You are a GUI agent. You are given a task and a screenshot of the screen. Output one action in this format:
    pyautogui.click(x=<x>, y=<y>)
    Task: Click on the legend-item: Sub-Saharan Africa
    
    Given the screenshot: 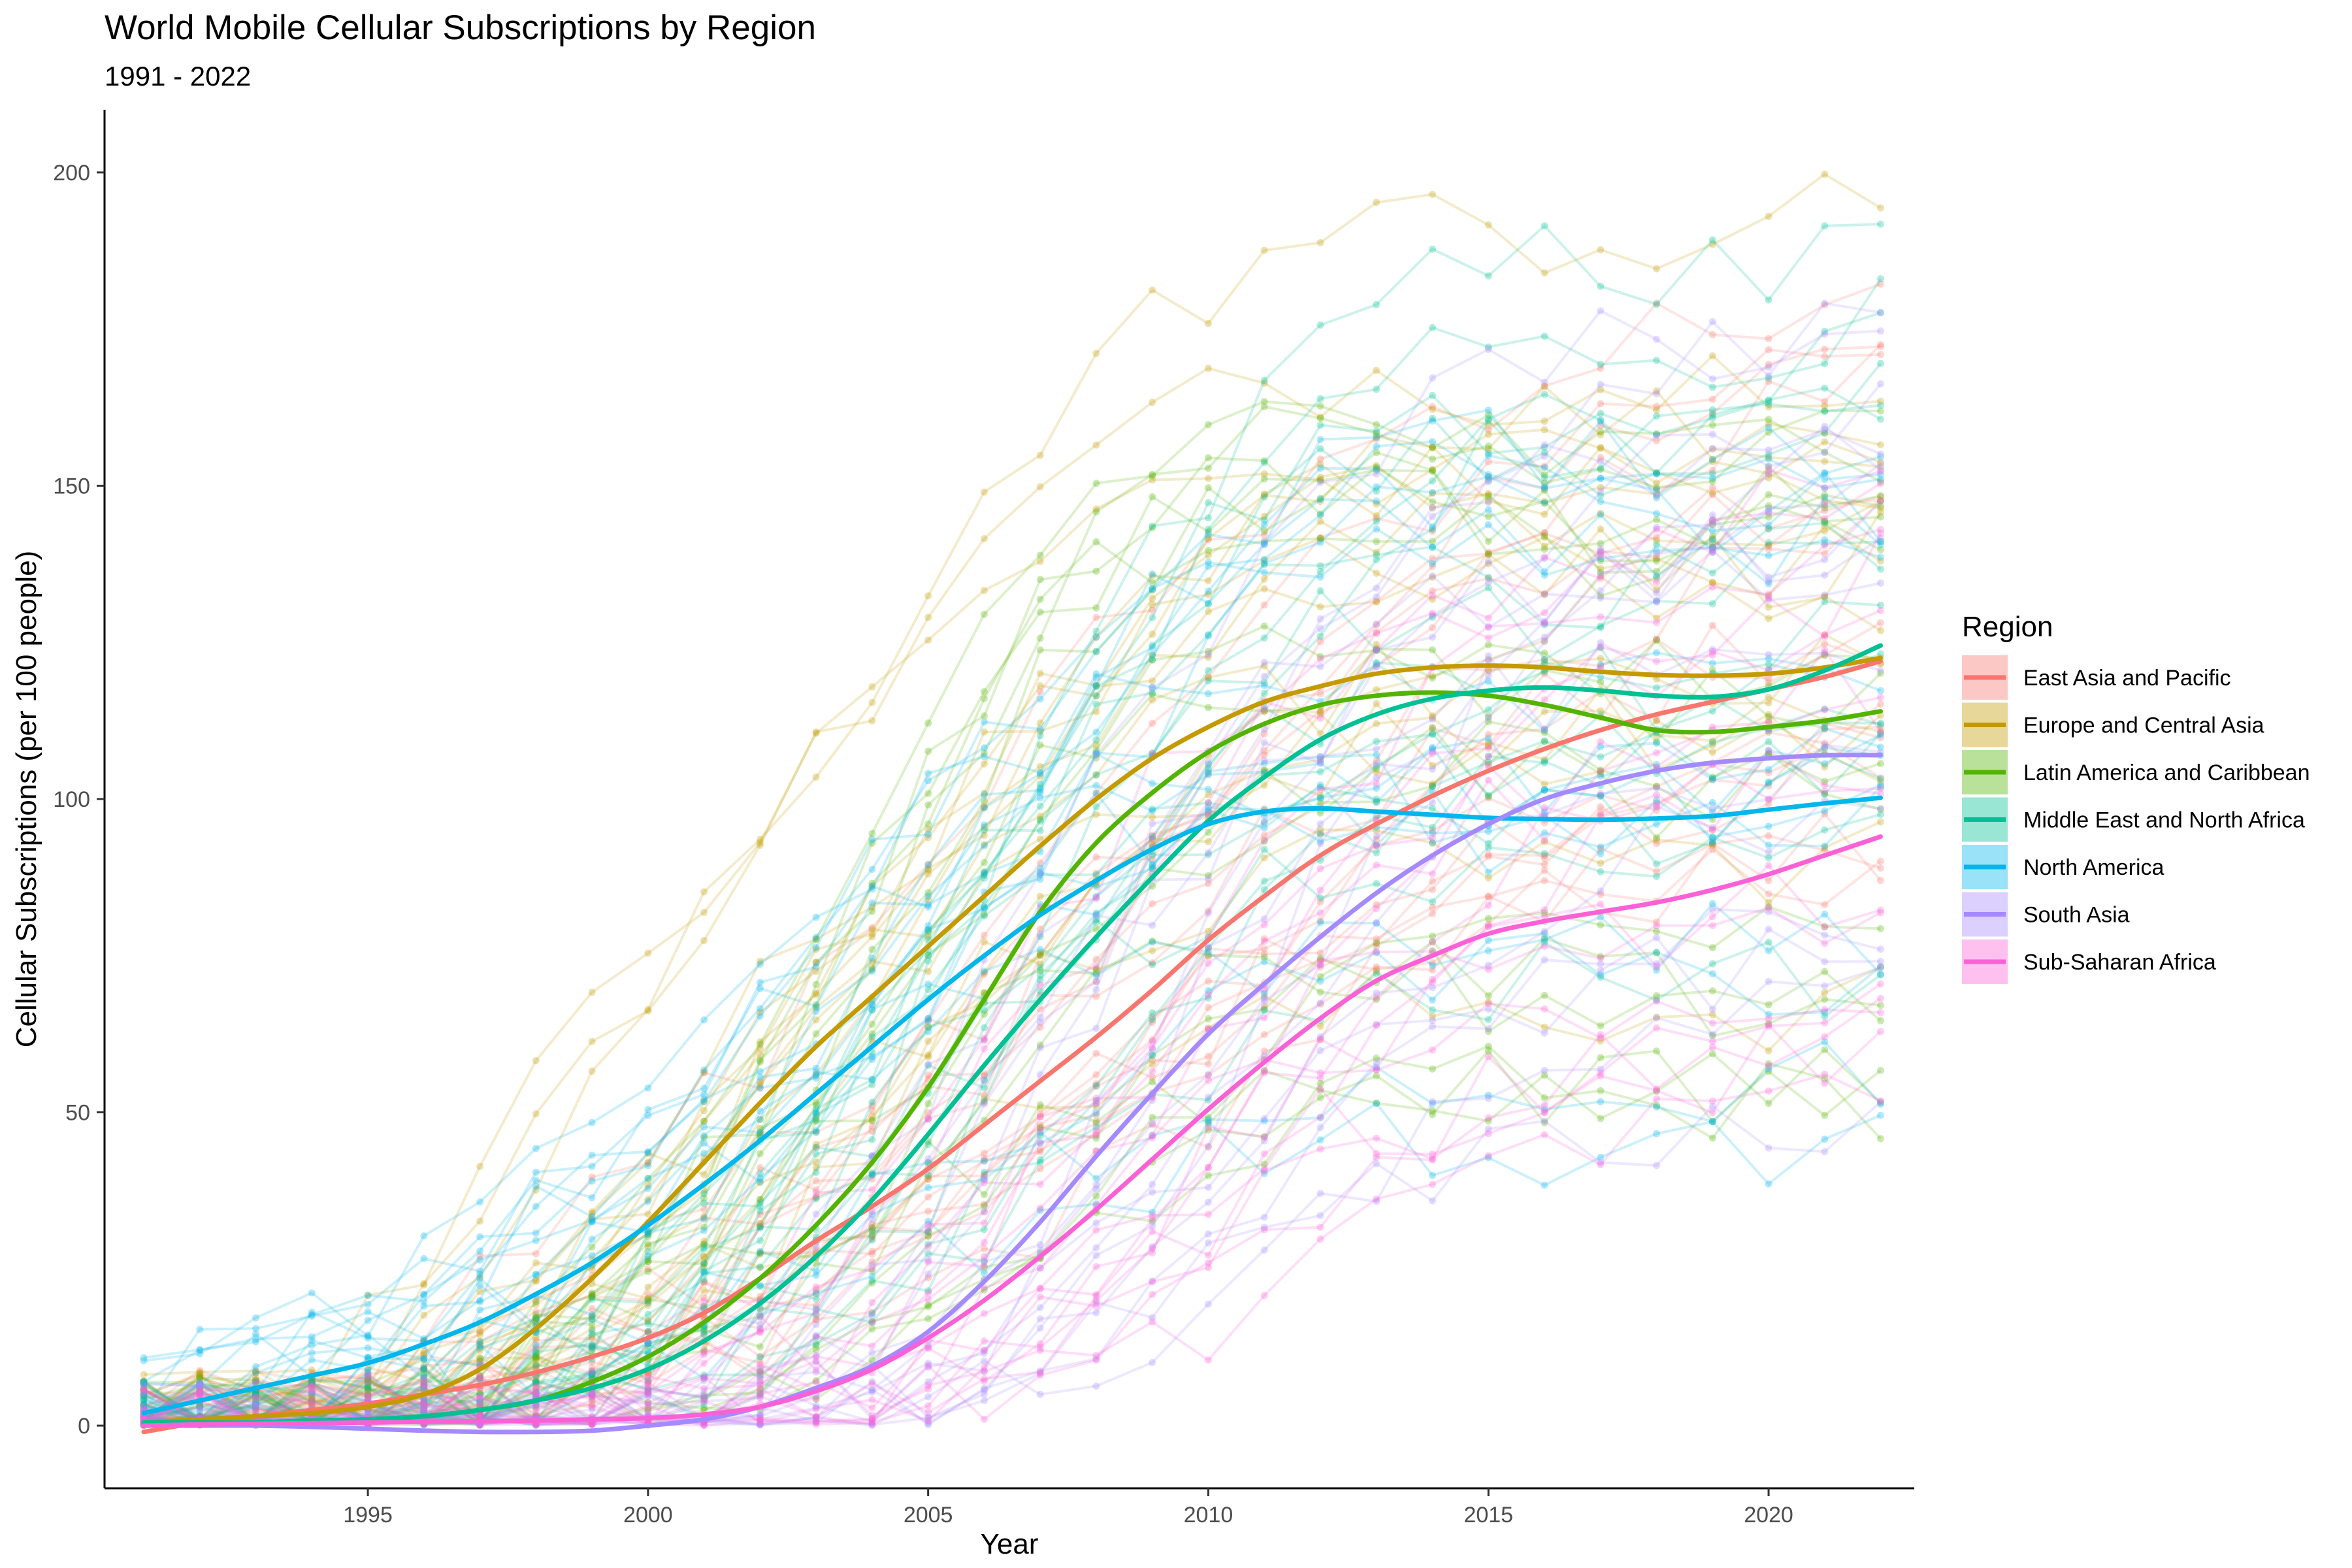 What is the action you would take?
    pyautogui.click(x=2089, y=961)
    